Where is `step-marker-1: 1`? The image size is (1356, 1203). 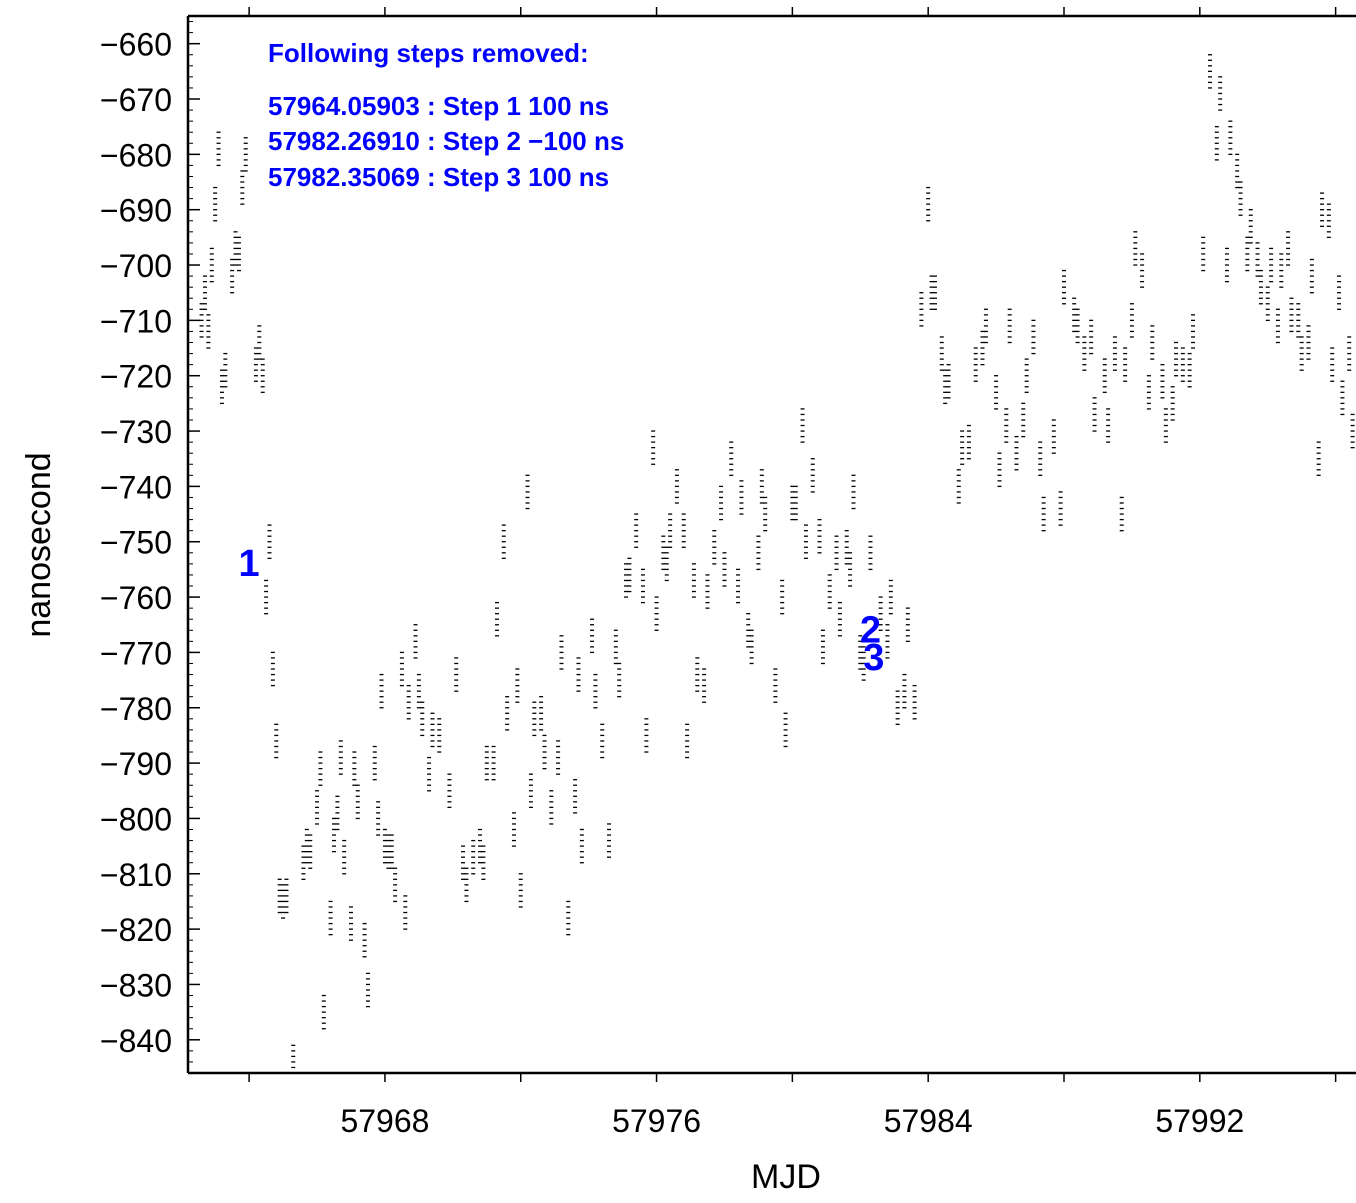 step-marker-1: 1 is located at coordinates (249, 564).